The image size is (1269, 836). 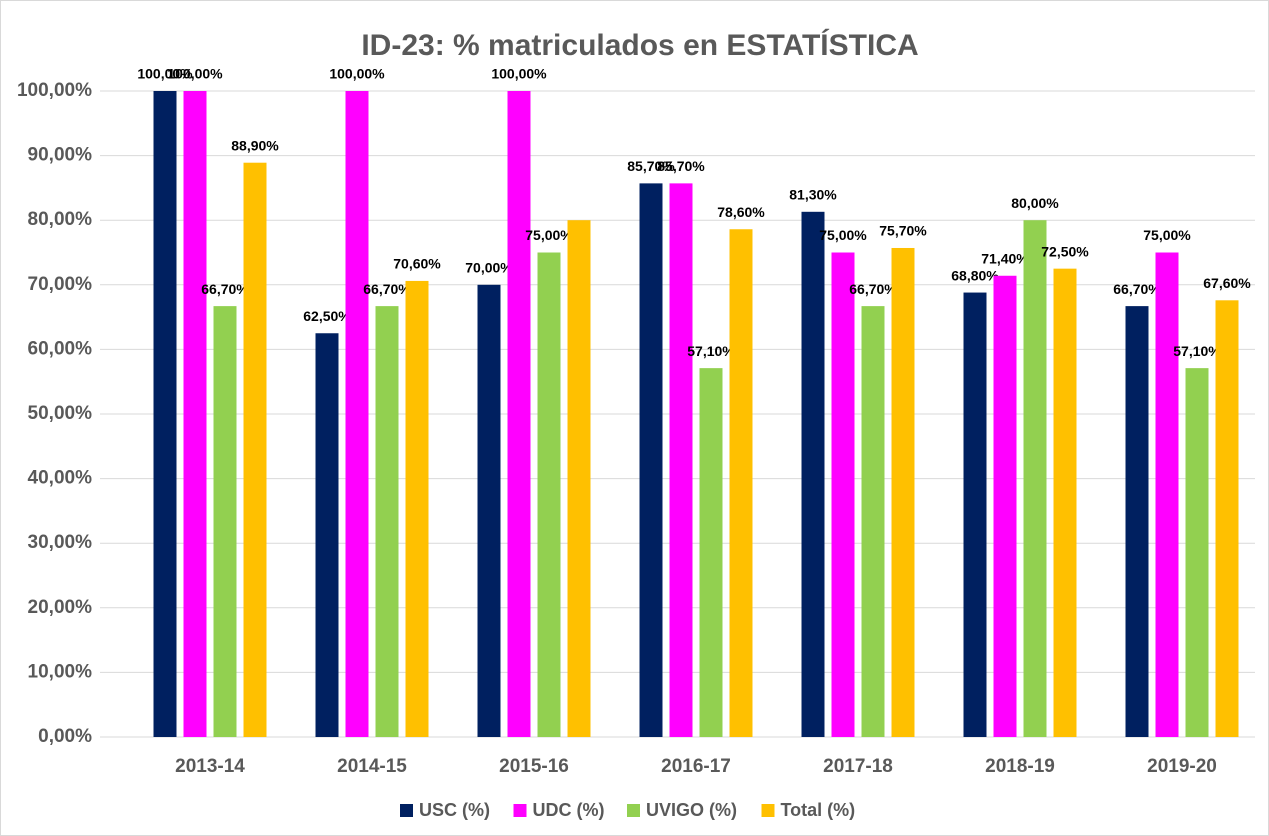 I want to click on y-tick-label: 90,00%, so click(x=60, y=155).